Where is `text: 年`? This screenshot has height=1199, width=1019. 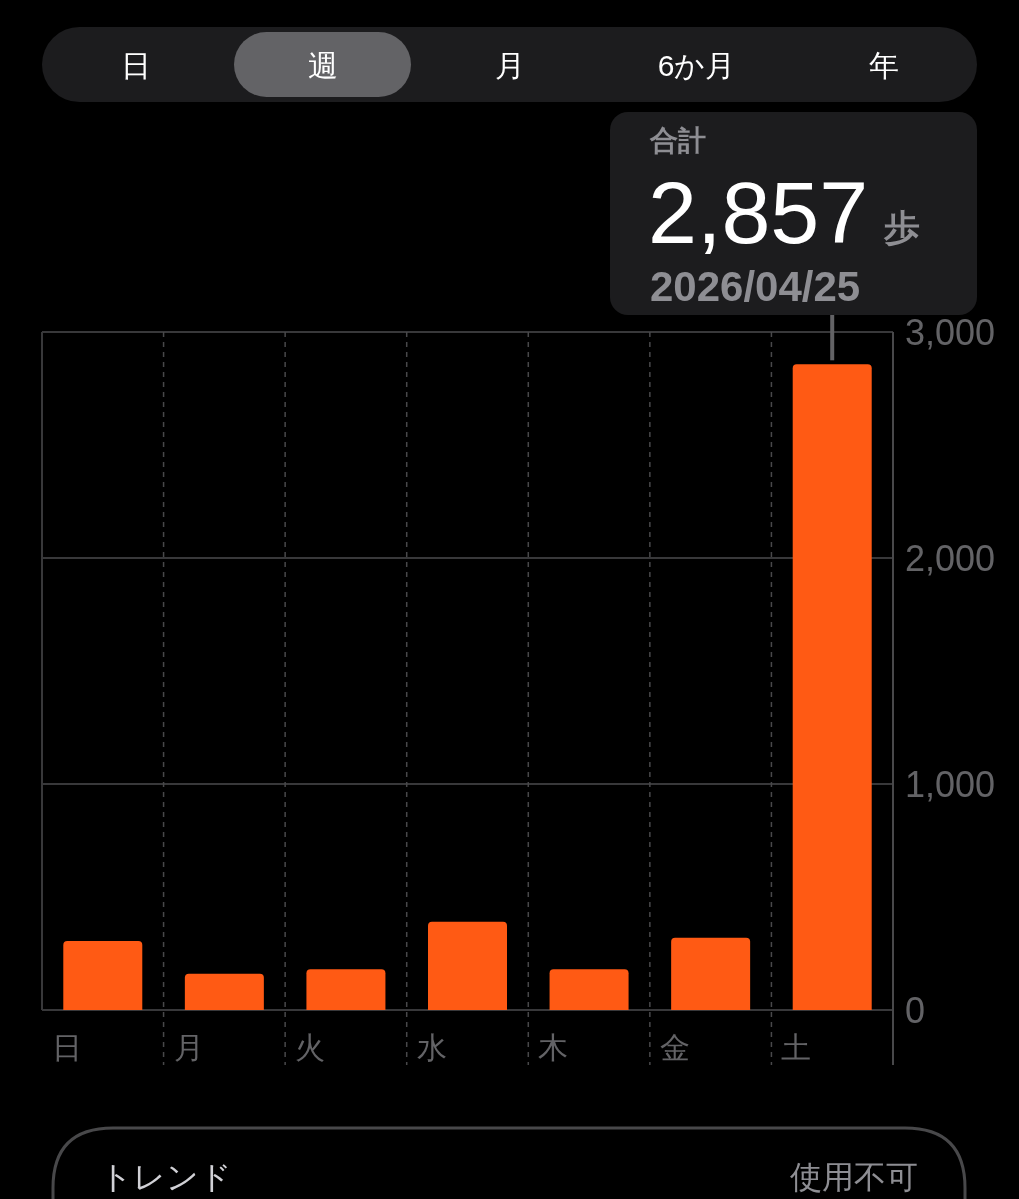
text: 年 is located at coordinates (883, 65).